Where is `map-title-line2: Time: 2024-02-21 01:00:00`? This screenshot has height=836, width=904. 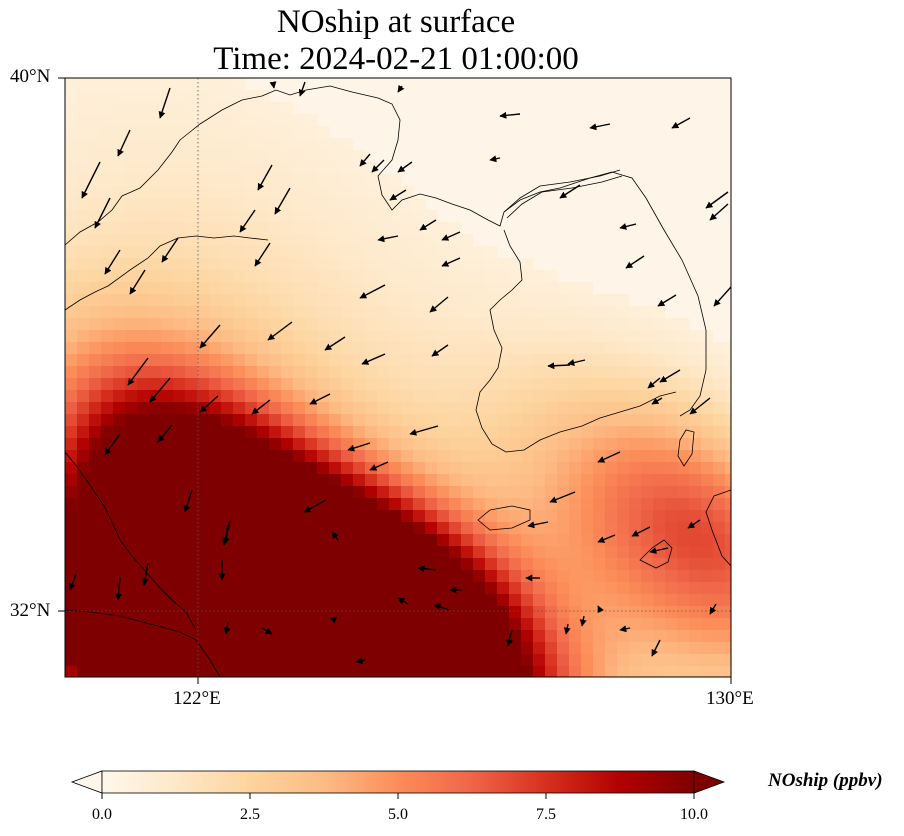 map-title-line2: Time: 2024-02-21 01:00:00 is located at coordinates (396, 59).